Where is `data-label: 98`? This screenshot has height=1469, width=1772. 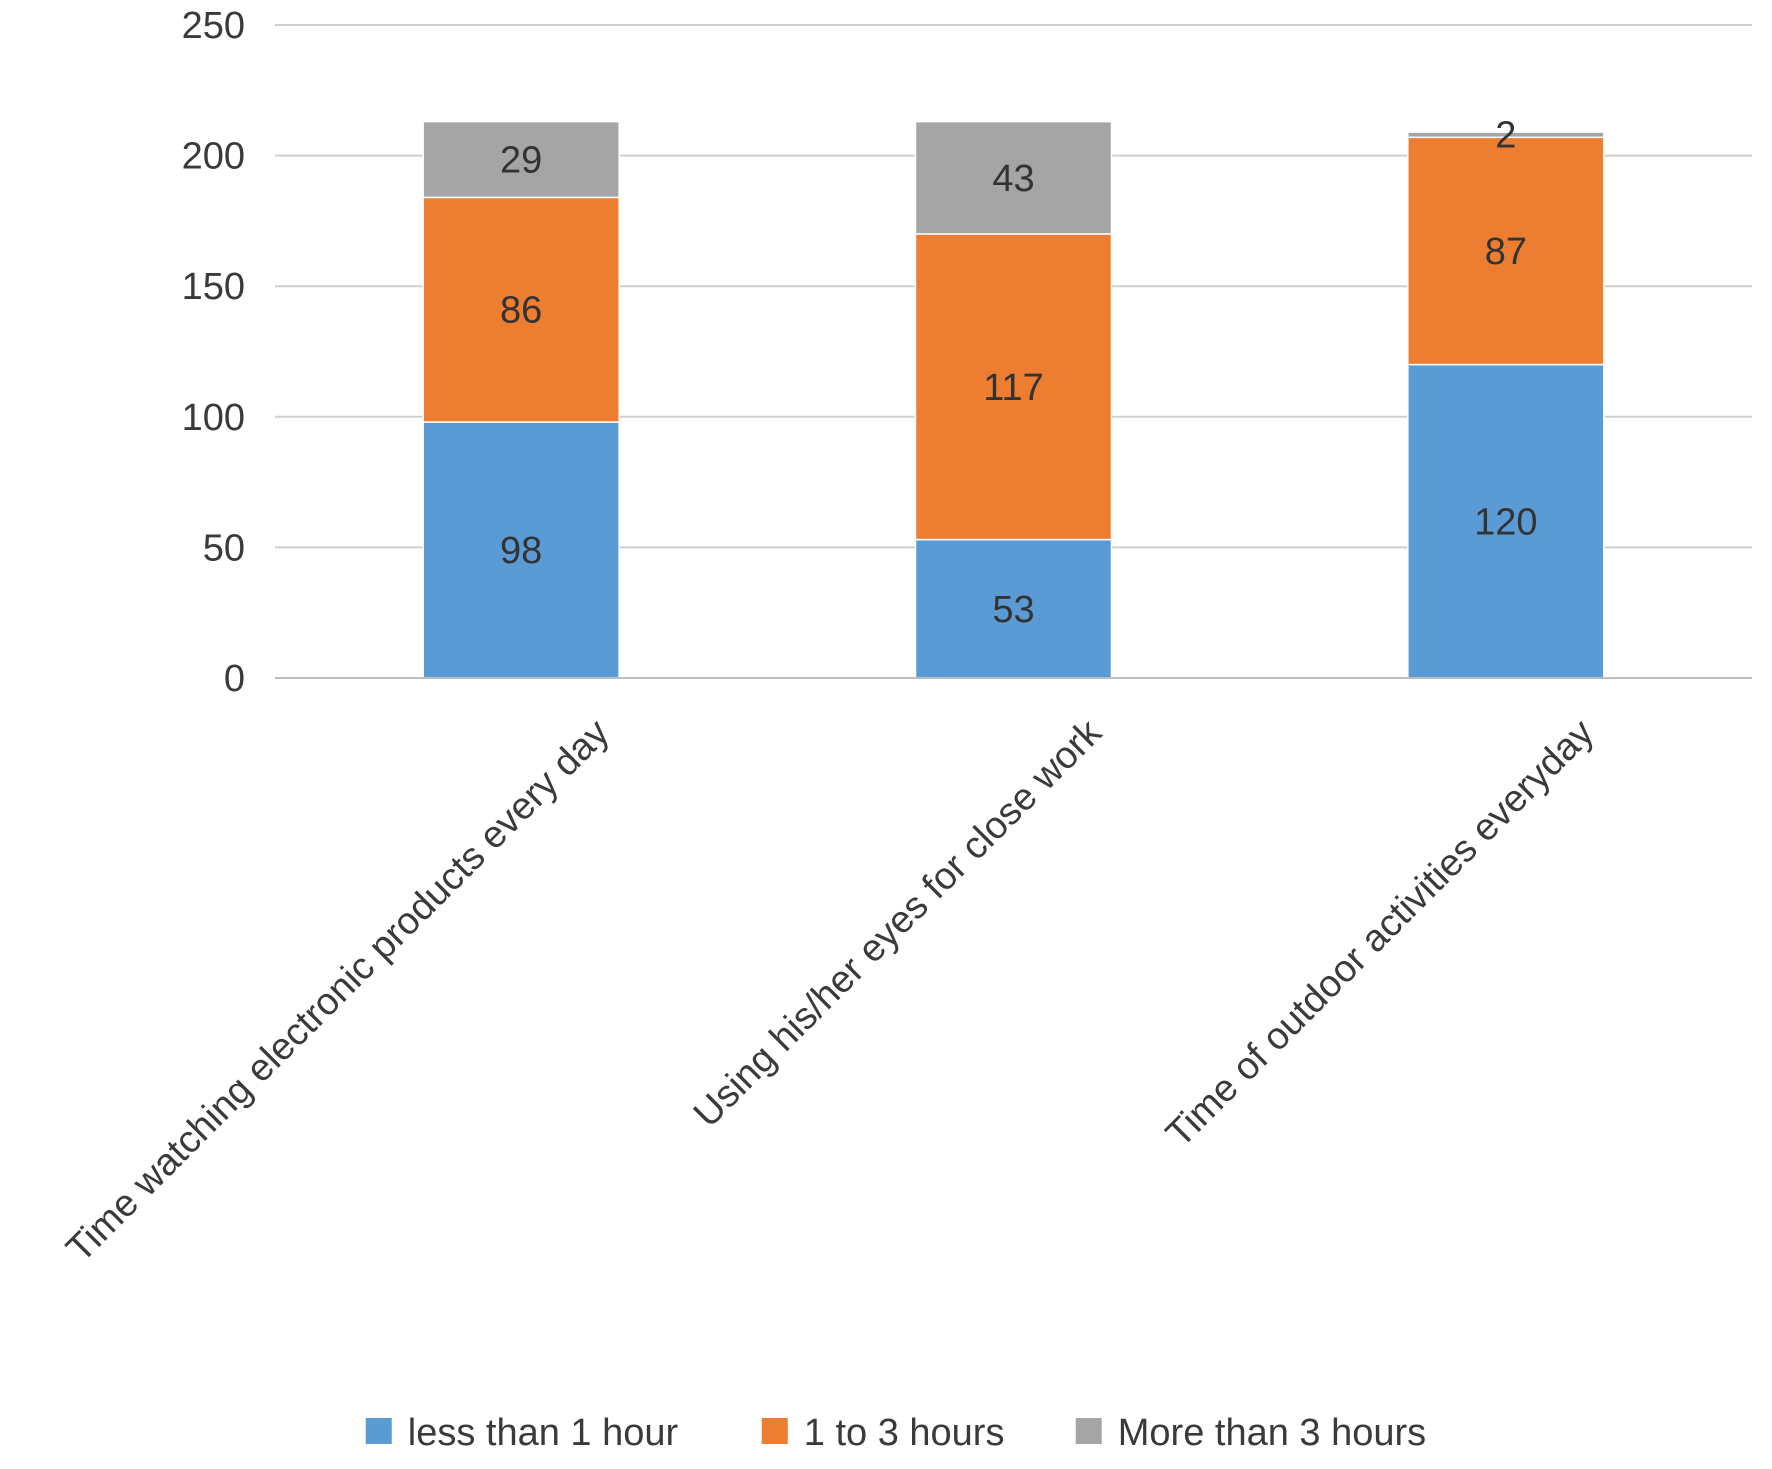 data-label: 98 is located at coordinates (521, 551).